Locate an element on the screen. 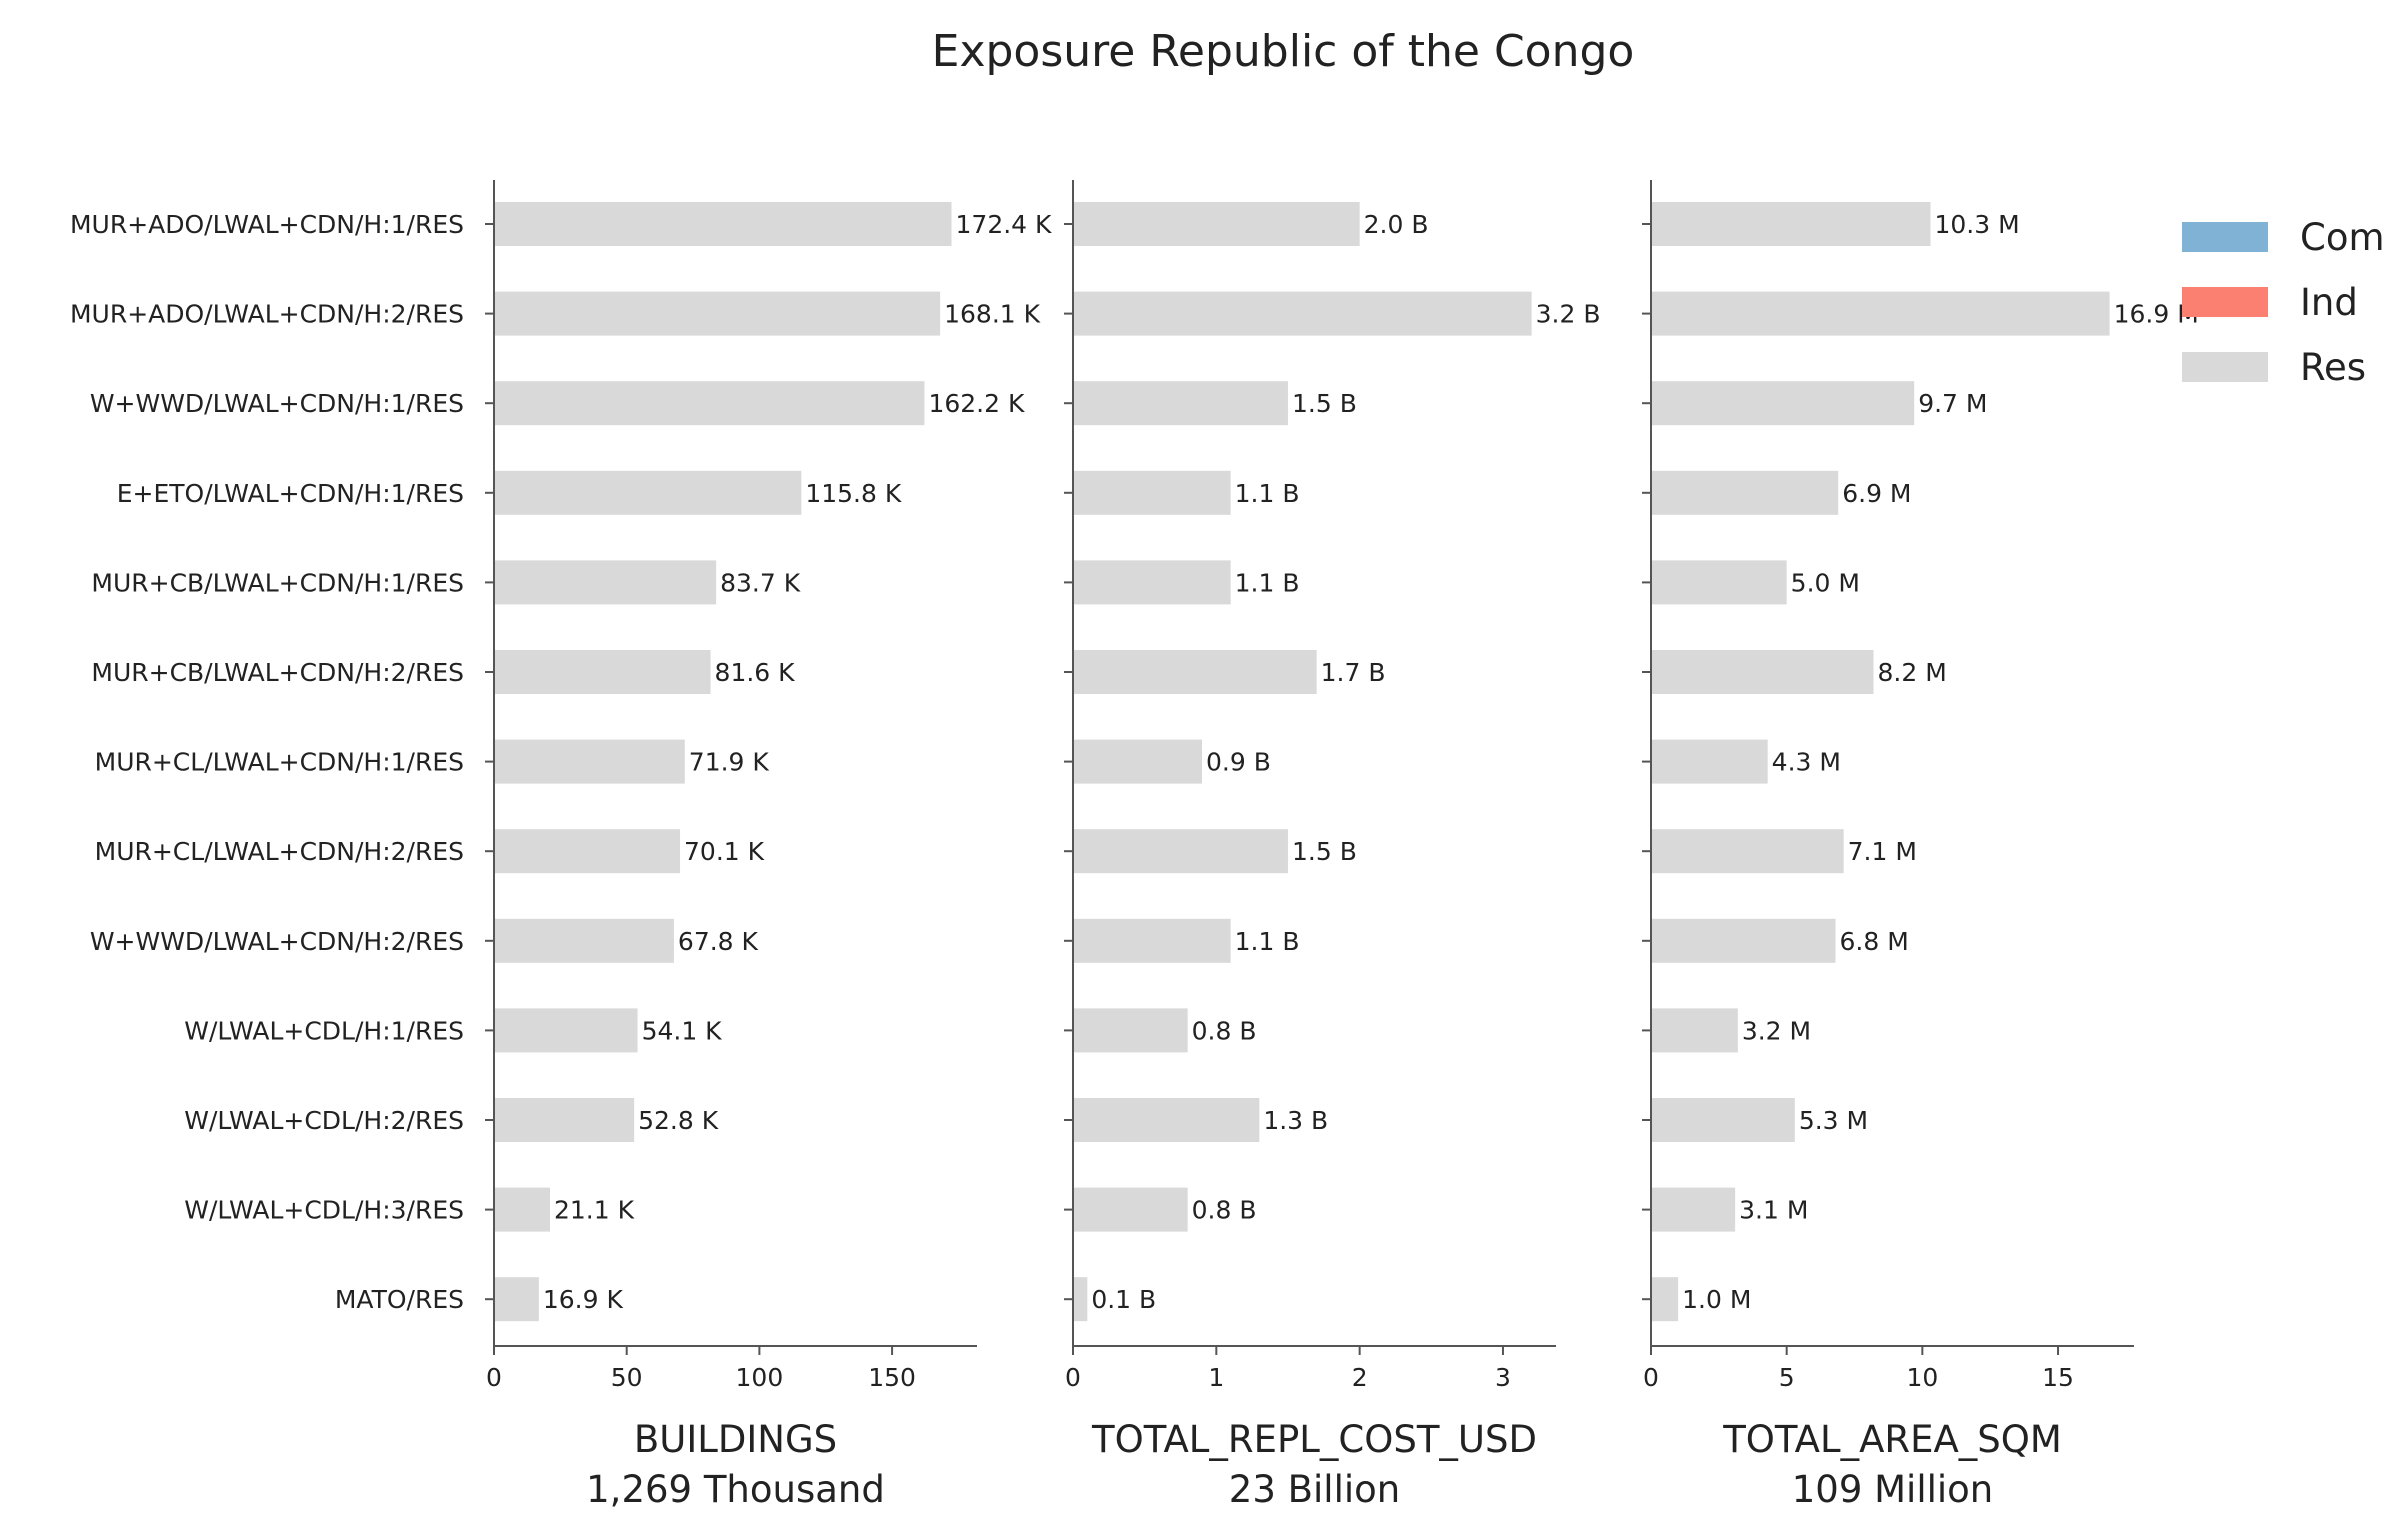 Image resolution: width=2408 pixels, height=1534 pixels. bar-value-label: 0.9 B is located at coordinates (1238, 762).